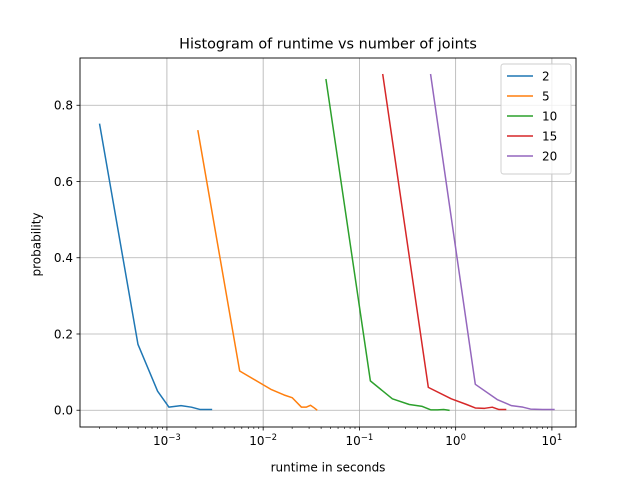 The width and height of the screenshot is (640, 480). I want to click on x-axis-label: runtime in seconds, so click(328, 468).